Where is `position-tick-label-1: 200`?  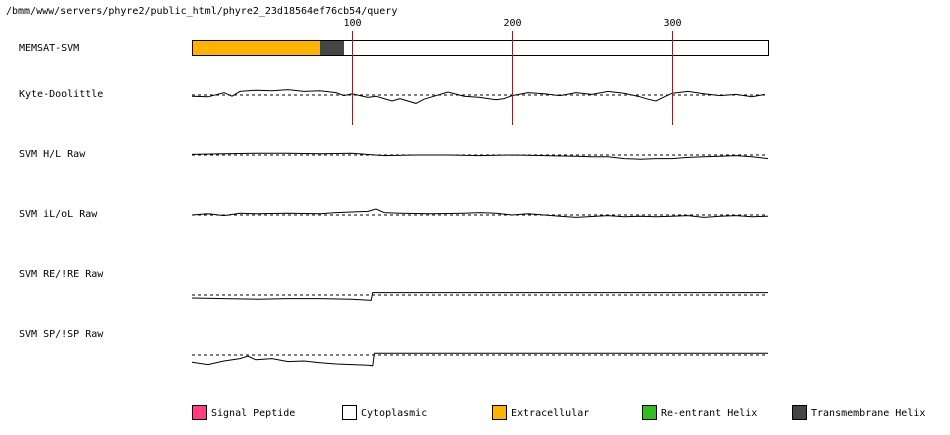
position-tick-label-1: 200 is located at coordinates (512, 23).